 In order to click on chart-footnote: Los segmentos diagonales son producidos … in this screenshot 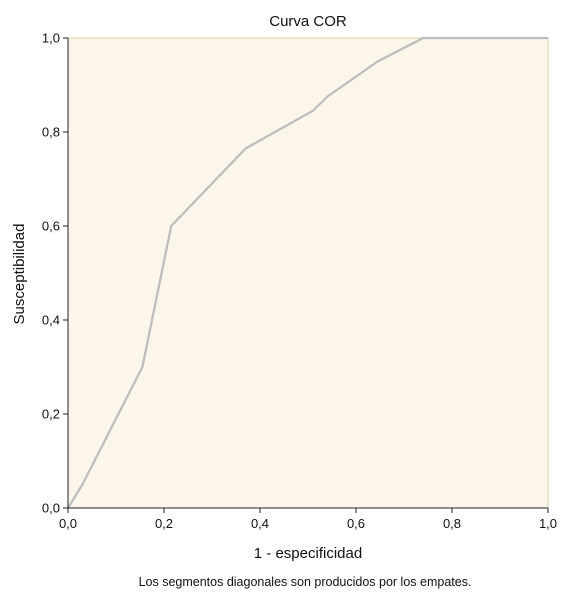, I will do `click(305, 582)`.